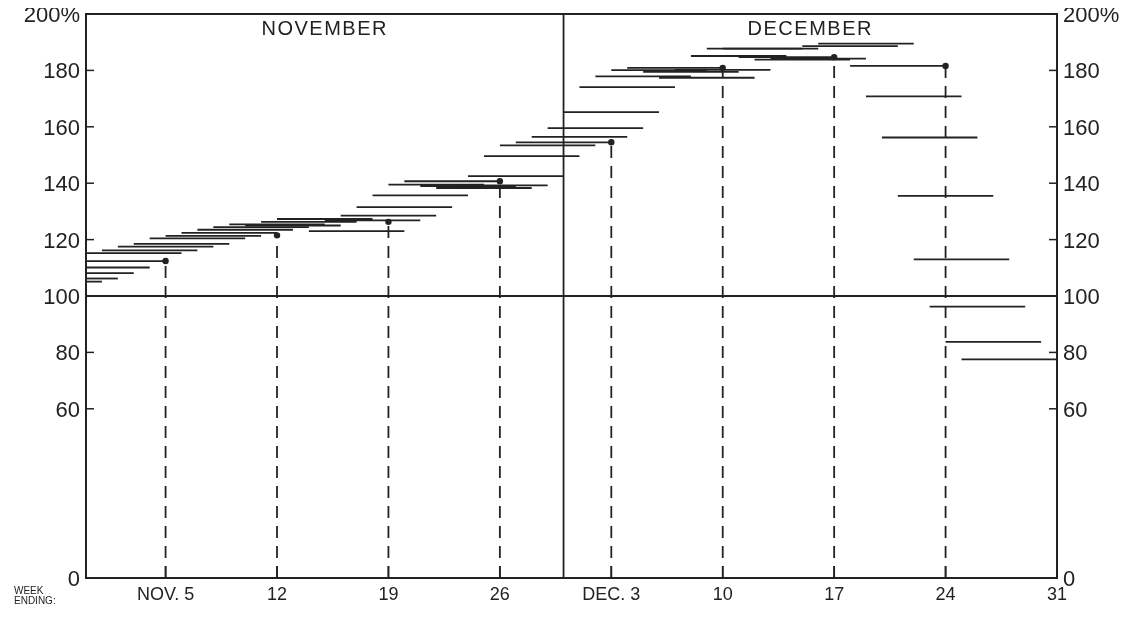 The image size is (1136, 643). I want to click on y-tick-label: 60, so click(67, 409).